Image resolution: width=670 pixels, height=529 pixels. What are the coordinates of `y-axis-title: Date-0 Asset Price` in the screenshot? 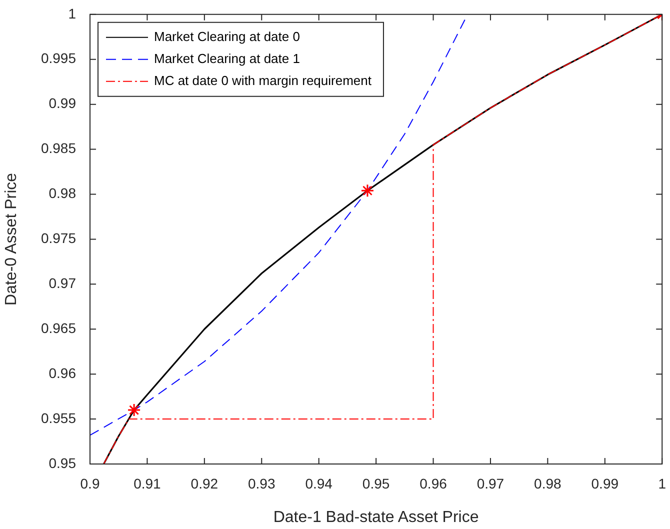 It's located at (11, 239).